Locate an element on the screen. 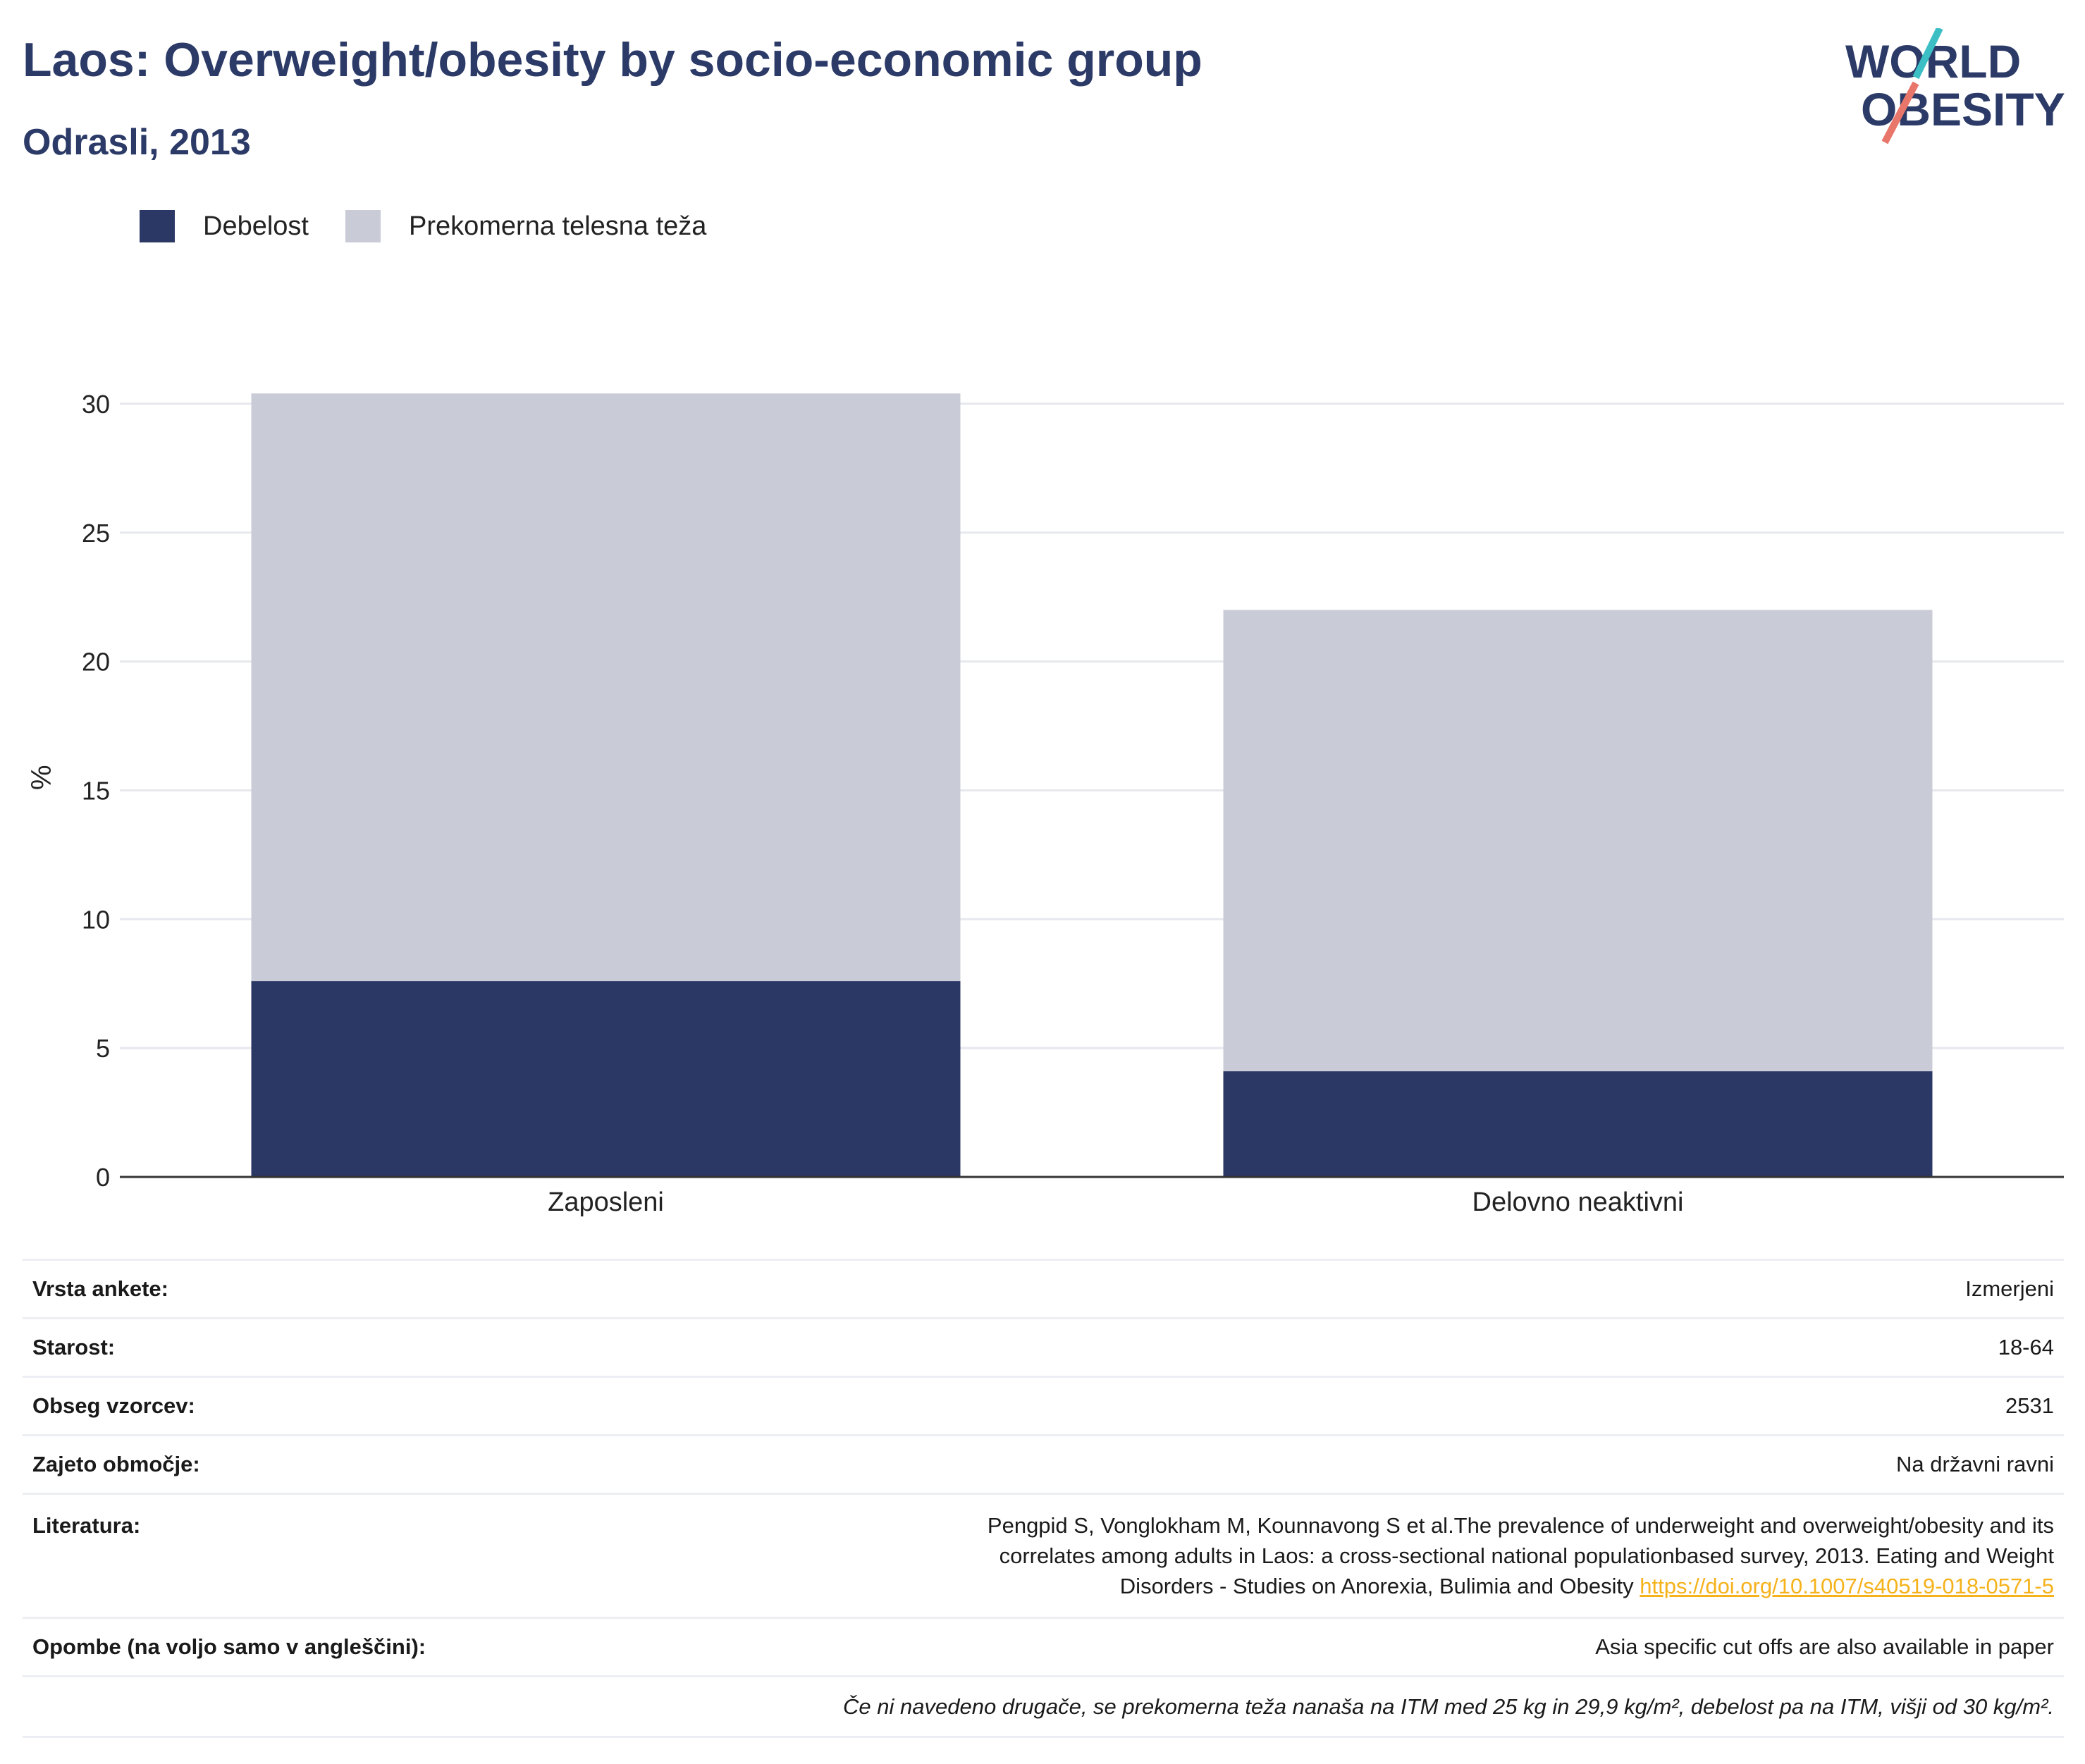 The height and width of the screenshot is (1764, 2085). legend-swatch-overweight is located at coordinates (363, 226).